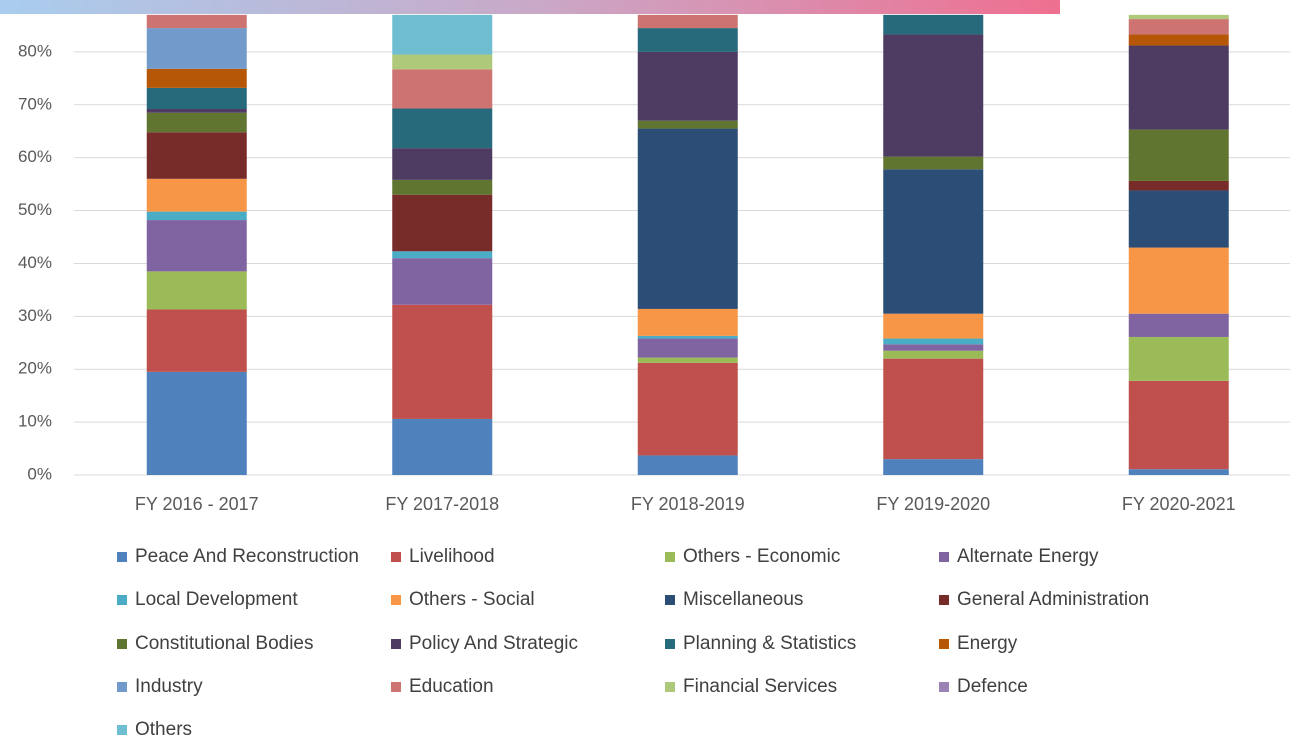 The width and height of the screenshot is (1290, 743). What do you see at coordinates (992, 686) in the screenshot?
I see `legend-label: Defence` at bounding box center [992, 686].